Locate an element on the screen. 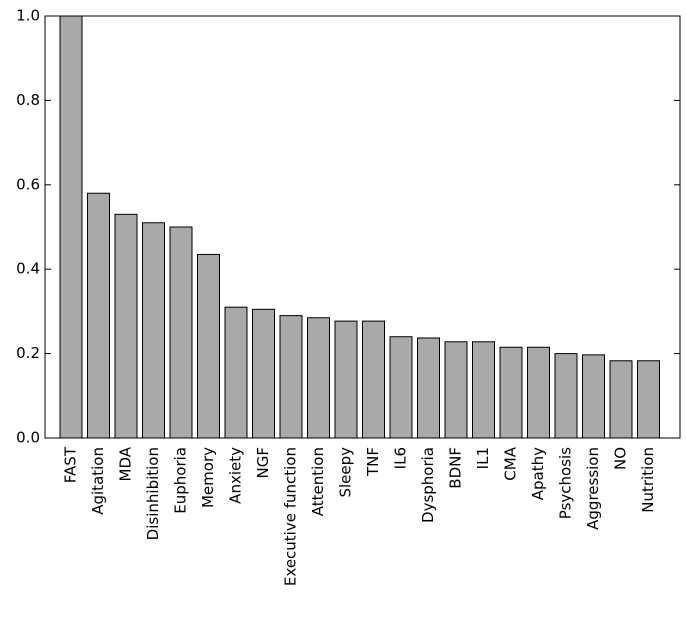 The height and width of the screenshot is (627, 686). x-tick-label: Nutrition is located at coordinates (648, 480).